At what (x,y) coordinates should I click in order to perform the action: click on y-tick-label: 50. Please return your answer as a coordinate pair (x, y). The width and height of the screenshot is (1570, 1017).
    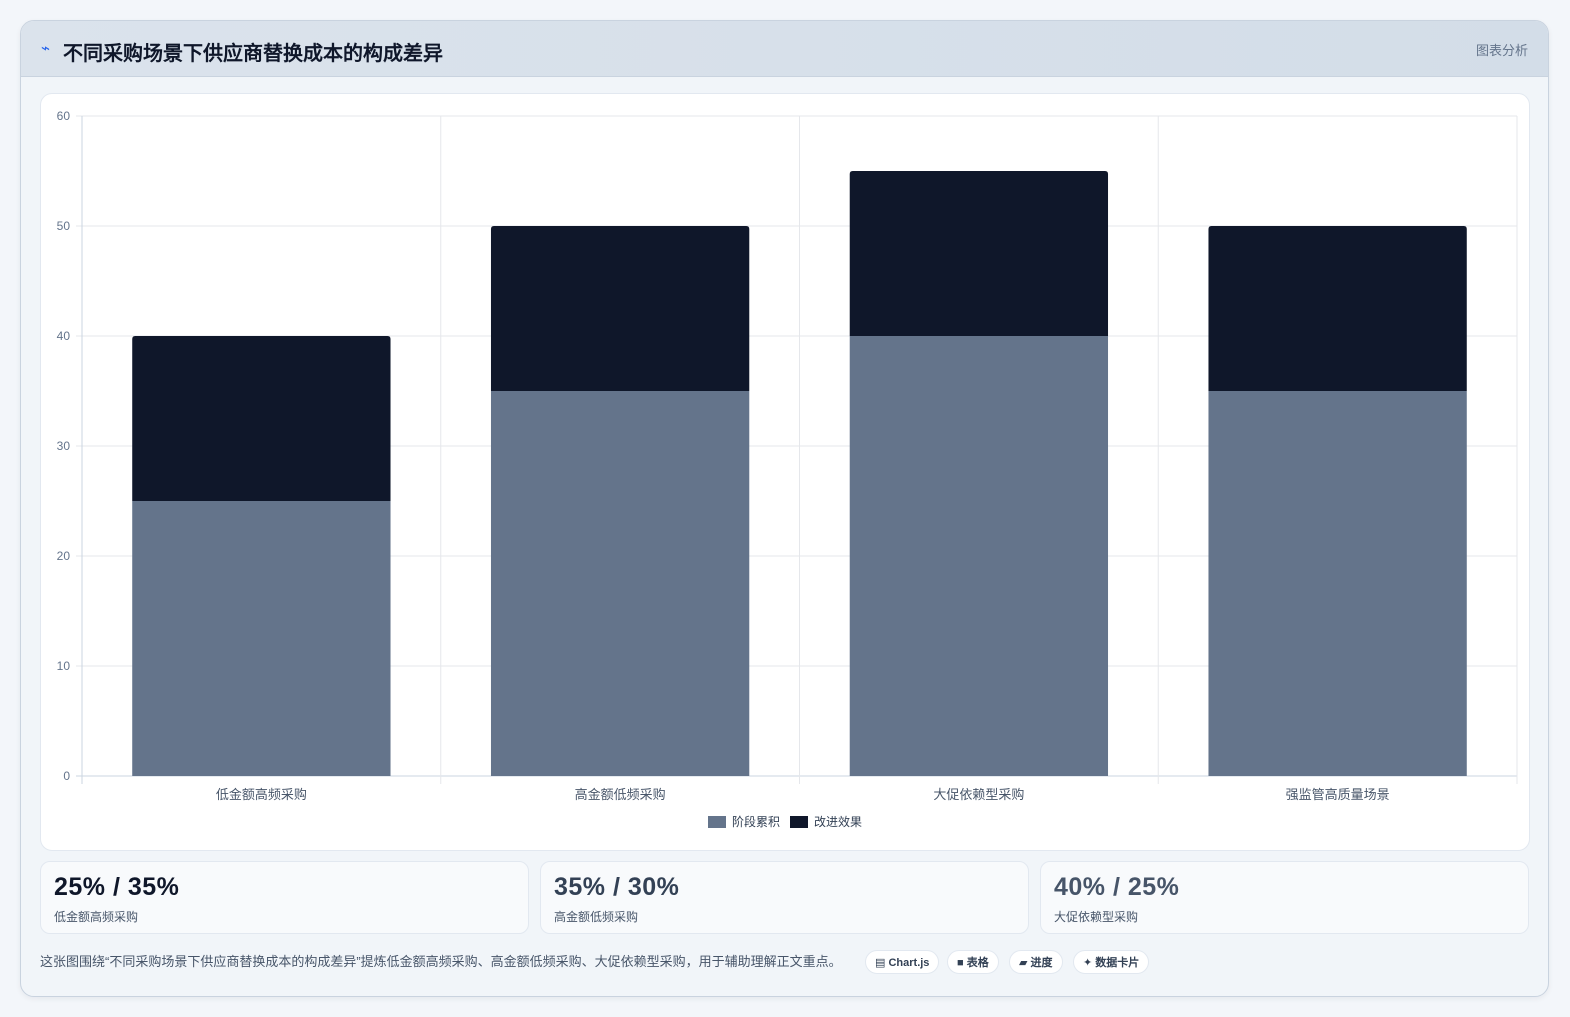
    Looking at the image, I should click on (64, 226).